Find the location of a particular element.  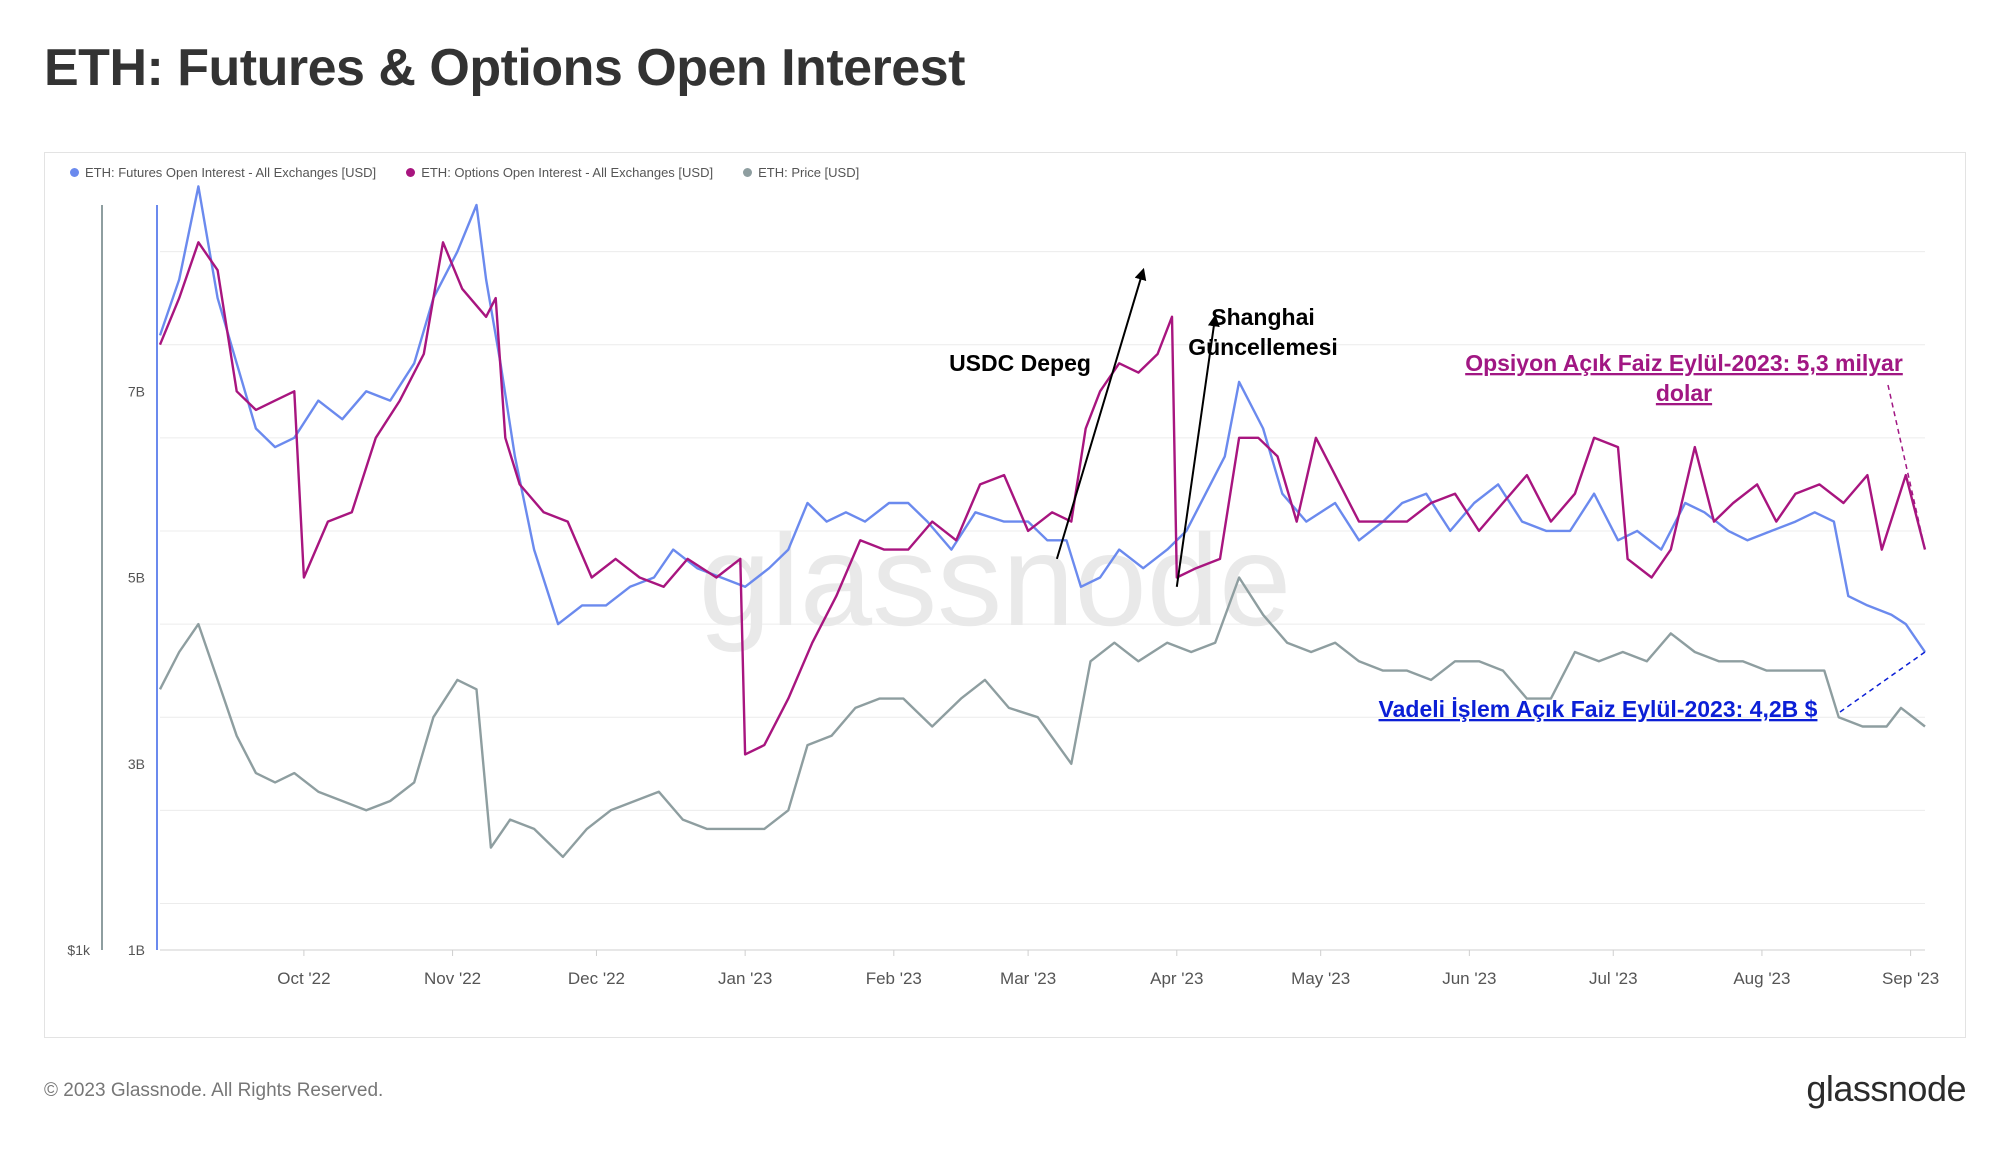

price-dot-icon is located at coordinates (748, 172).